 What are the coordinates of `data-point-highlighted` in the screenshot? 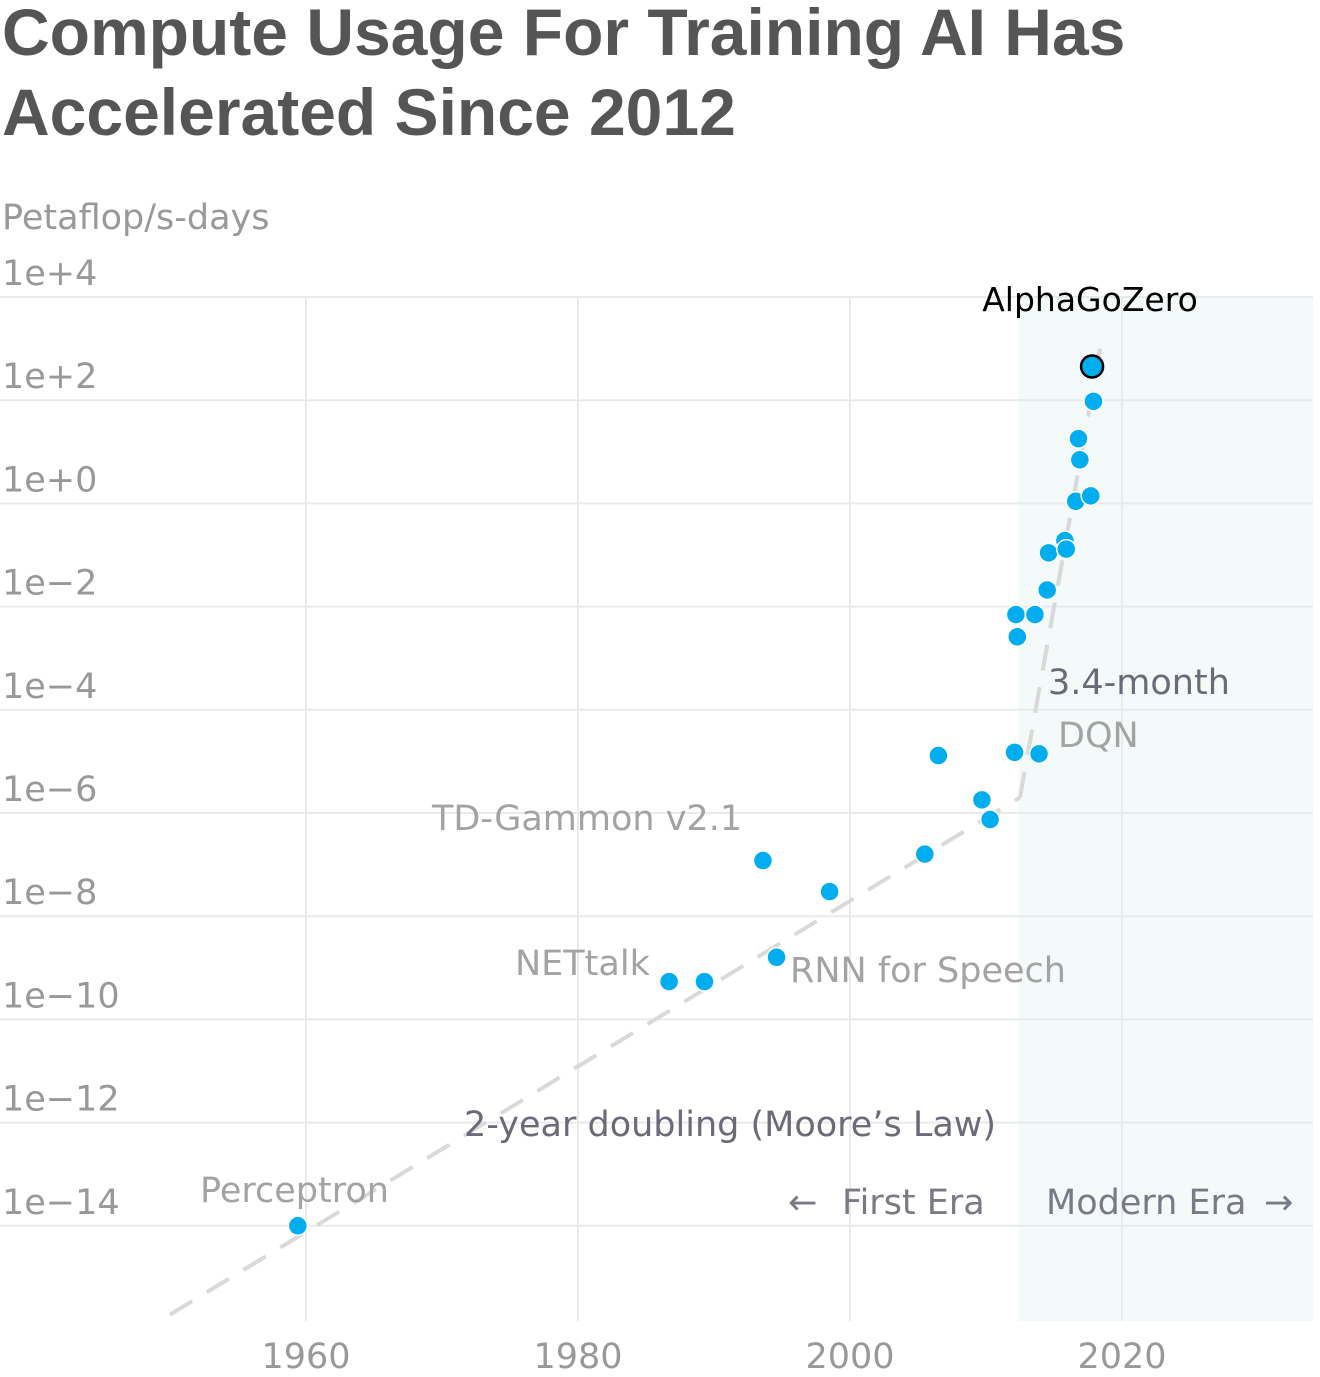 It's located at (1092, 366).